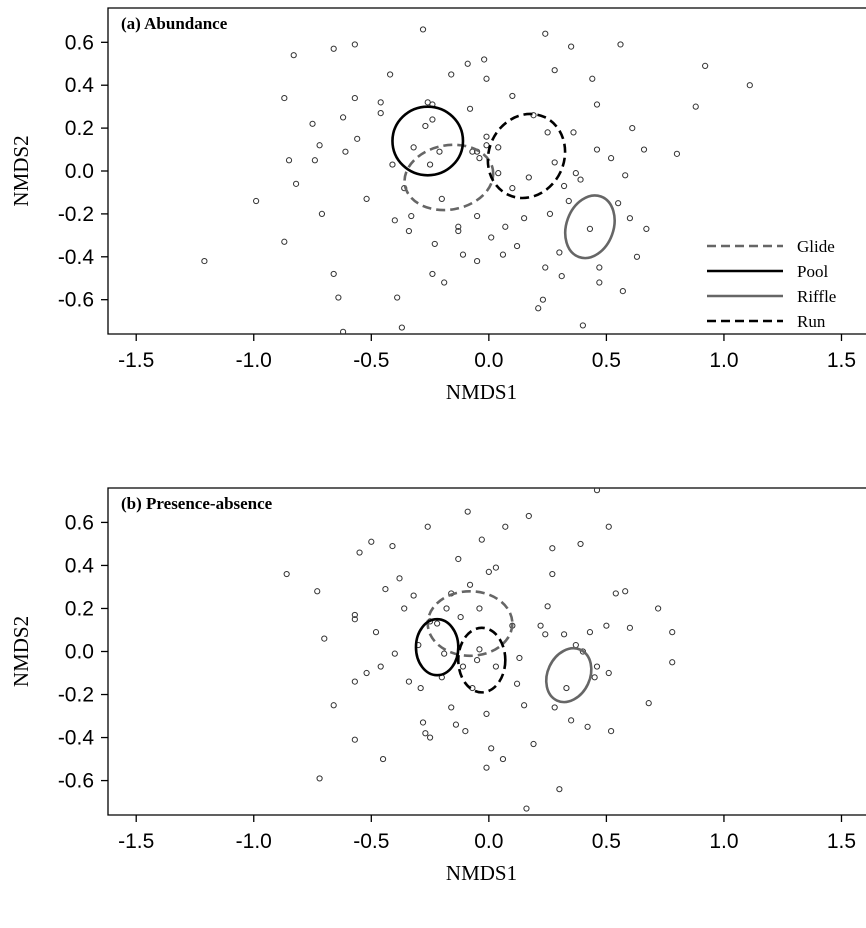 The image size is (866, 928). I want to click on y-tick-label: 0.4, so click(80, 85).